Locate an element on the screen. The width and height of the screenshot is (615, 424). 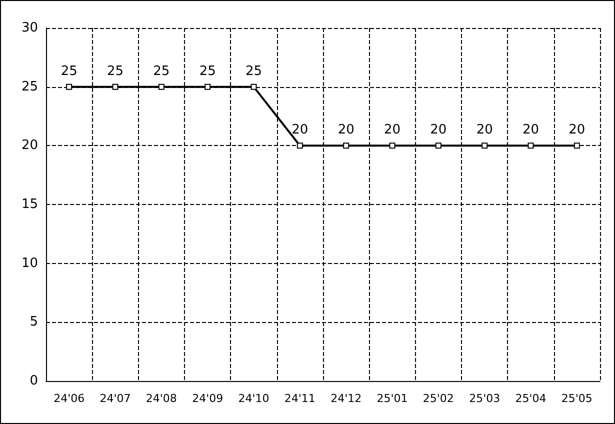
x-tick-label: 25'04 is located at coordinates (530, 398).